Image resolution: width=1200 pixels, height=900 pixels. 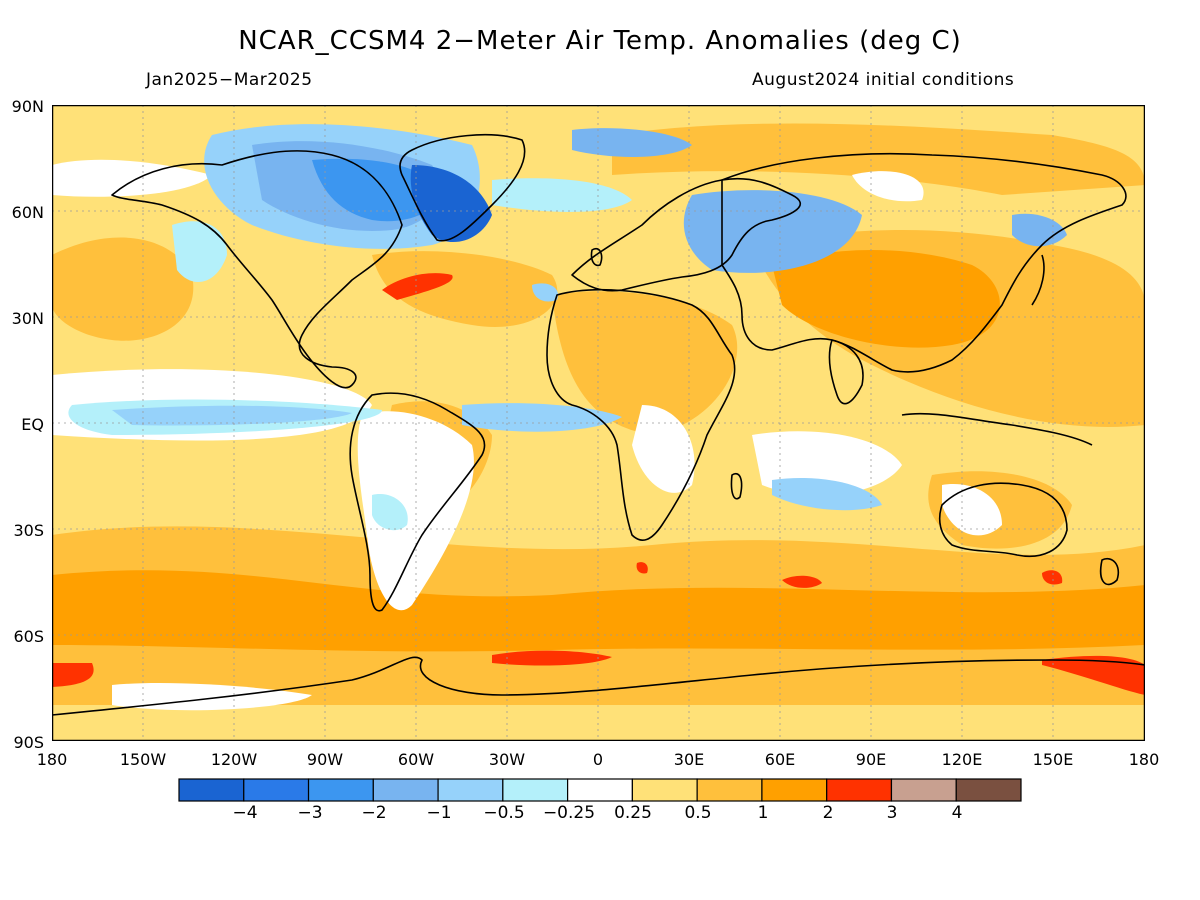 What do you see at coordinates (962, 759) in the screenshot?
I see `lon-label-120e: 120E` at bounding box center [962, 759].